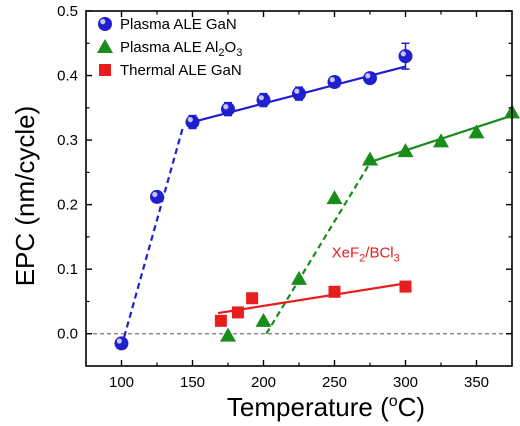  I want to click on series-1-point-9-highlight, so click(403, 54).